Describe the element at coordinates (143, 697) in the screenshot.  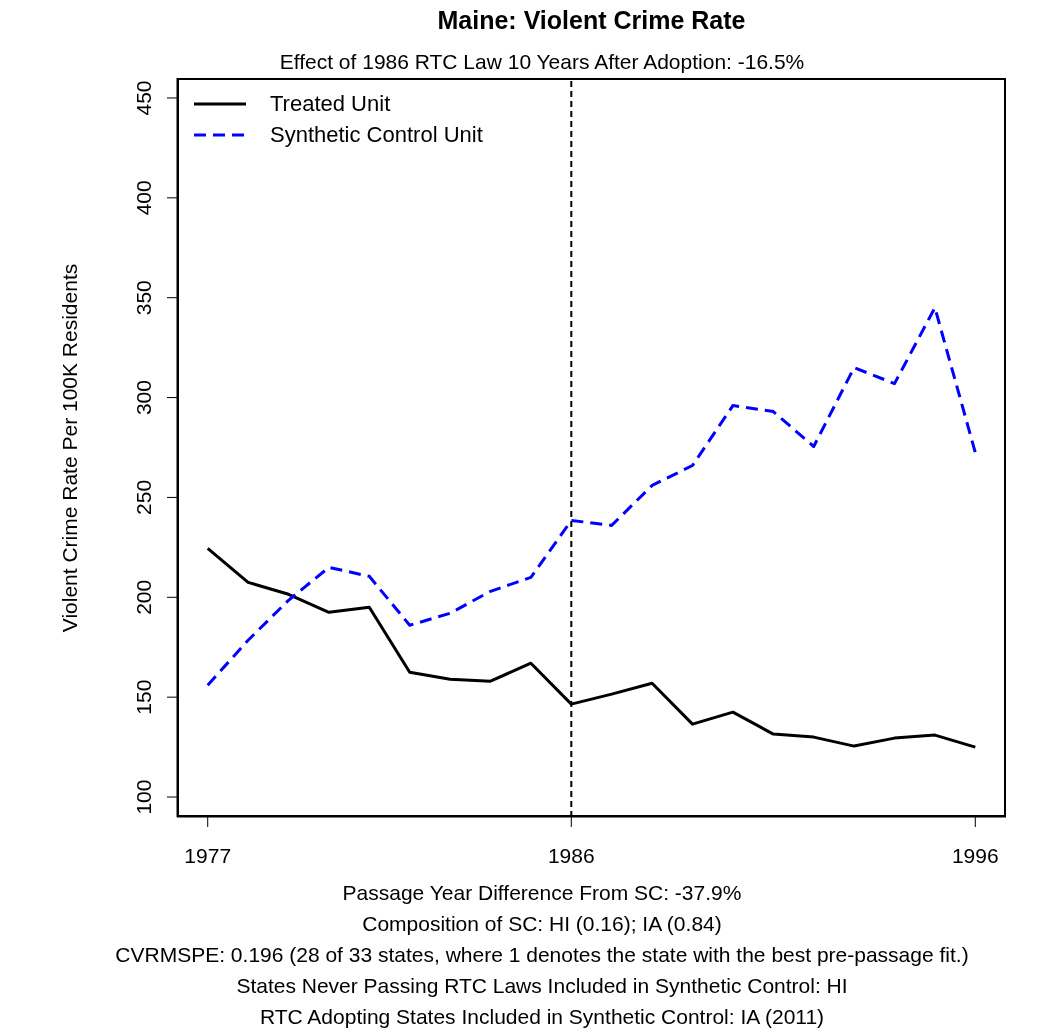
I see `y-tick-label: 150` at that location.